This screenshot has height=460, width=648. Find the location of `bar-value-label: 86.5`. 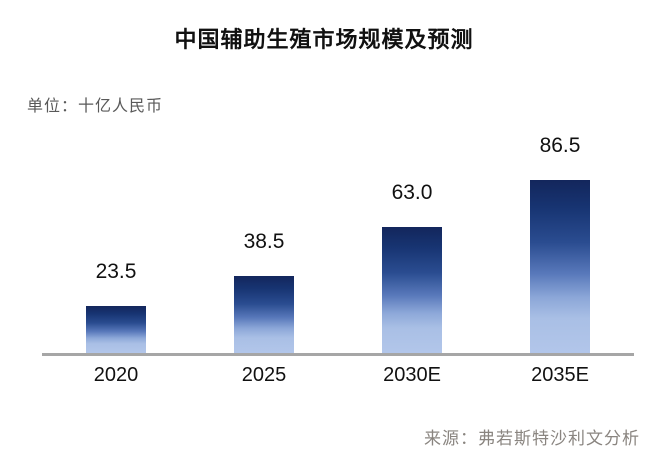

bar-value-label: 86.5 is located at coordinates (560, 145).